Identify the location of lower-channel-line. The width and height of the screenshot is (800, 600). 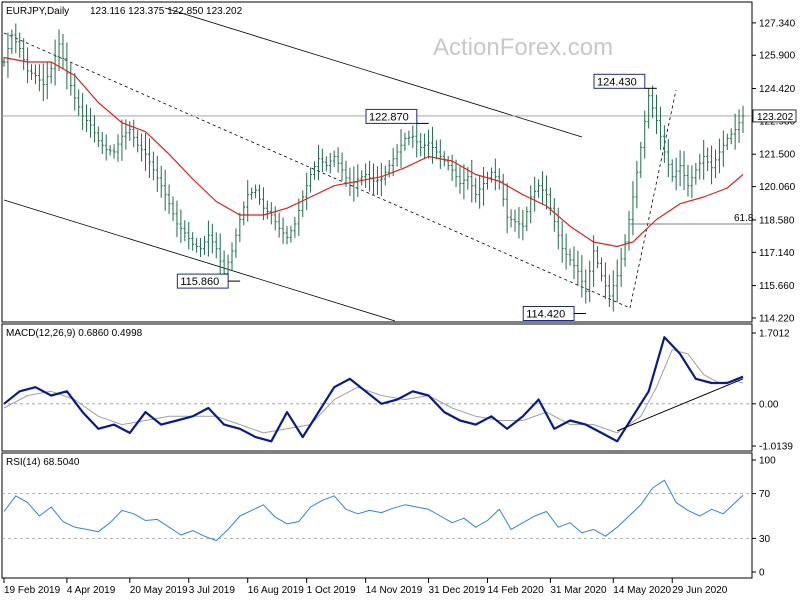
(199, 260).